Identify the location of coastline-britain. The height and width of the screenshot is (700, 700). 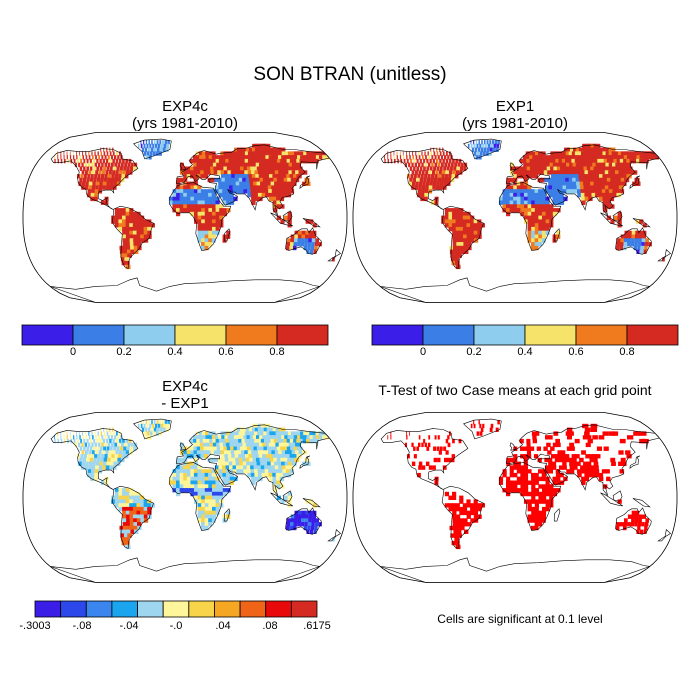
(513, 446).